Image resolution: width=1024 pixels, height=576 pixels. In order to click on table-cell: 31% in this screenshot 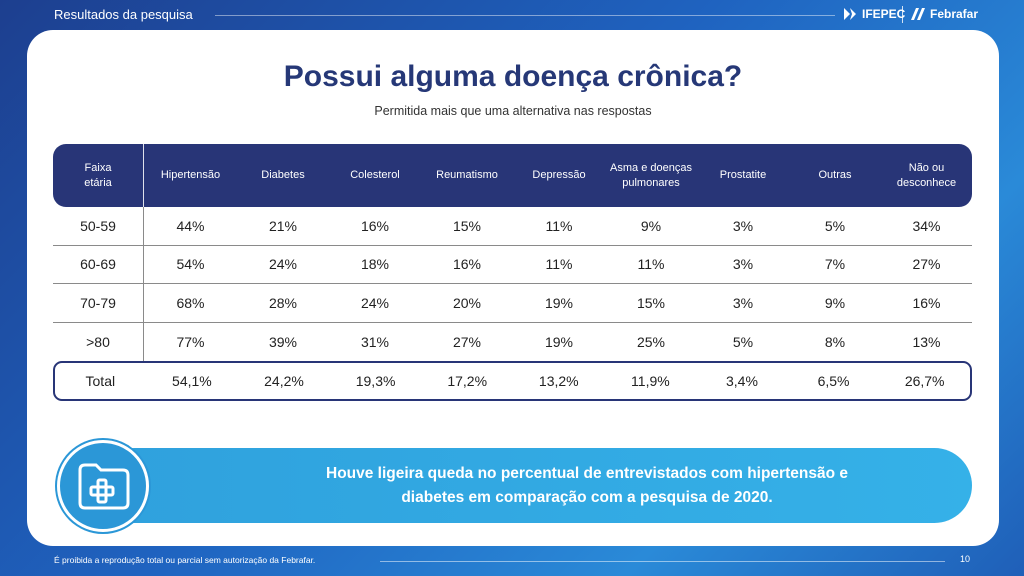, I will do `click(375, 341)`.